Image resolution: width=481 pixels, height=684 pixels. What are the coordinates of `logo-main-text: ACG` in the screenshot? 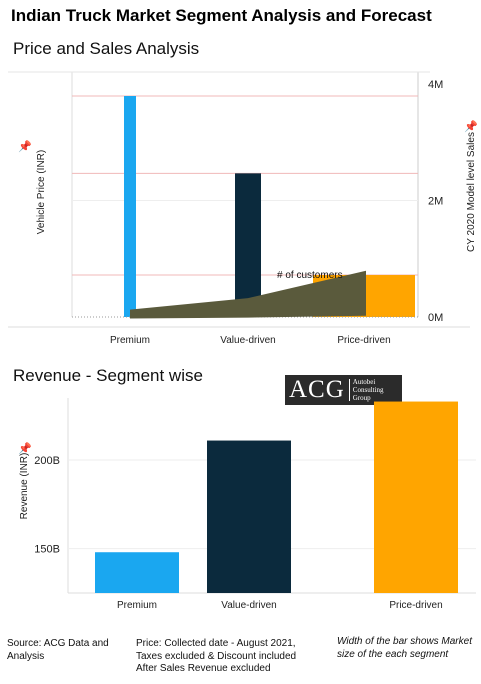 It's located at (317, 389).